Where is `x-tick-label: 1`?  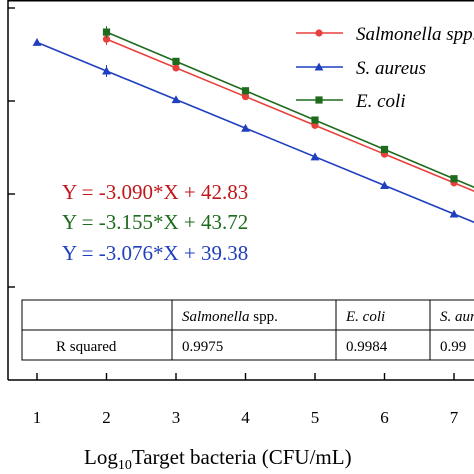
x-tick-label: 1 is located at coordinates (37, 417).